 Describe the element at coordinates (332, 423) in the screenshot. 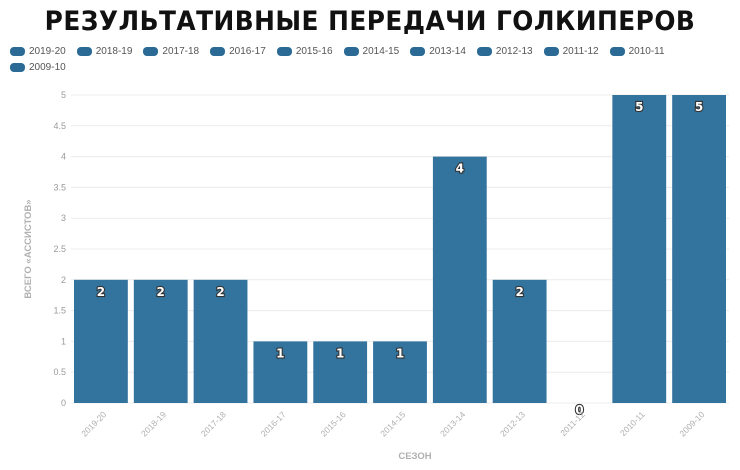

I see `x-tick-label: 2015-16` at that location.